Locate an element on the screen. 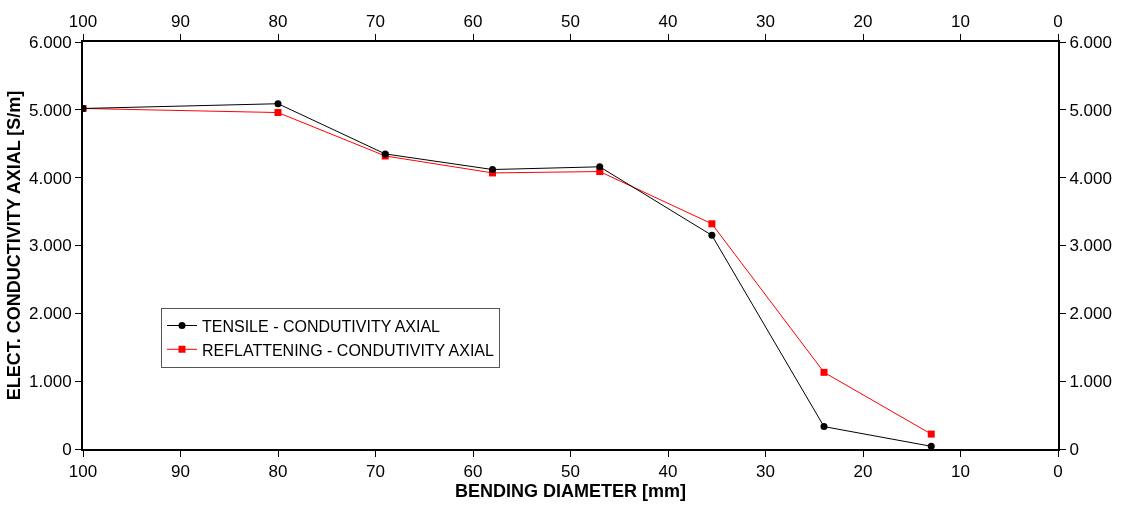  x2-tick-label: 50 is located at coordinates (570, 472).